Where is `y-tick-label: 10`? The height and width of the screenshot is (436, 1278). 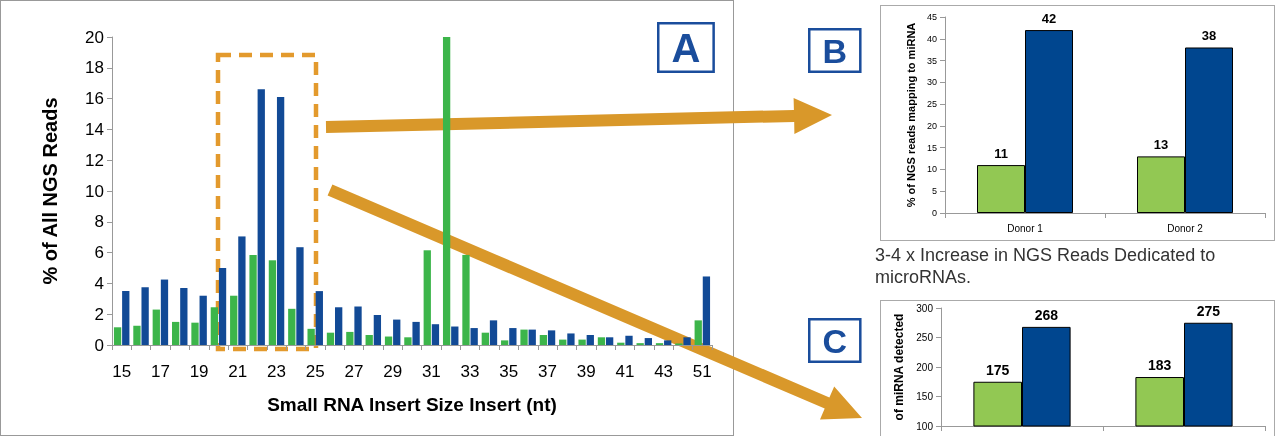 y-tick-label: 10 is located at coordinates (931, 169).